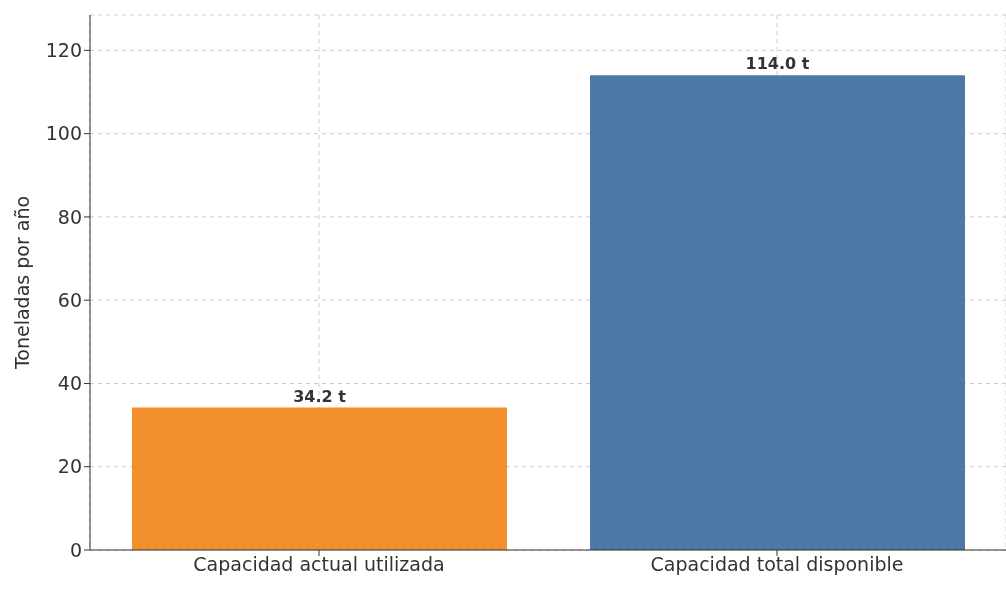 The width and height of the screenshot is (1006, 590). What do you see at coordinates (777, 564) in the screenshot?
I see `x-tick-label: Capacidad total disponible` at bounding box center [777, 564].